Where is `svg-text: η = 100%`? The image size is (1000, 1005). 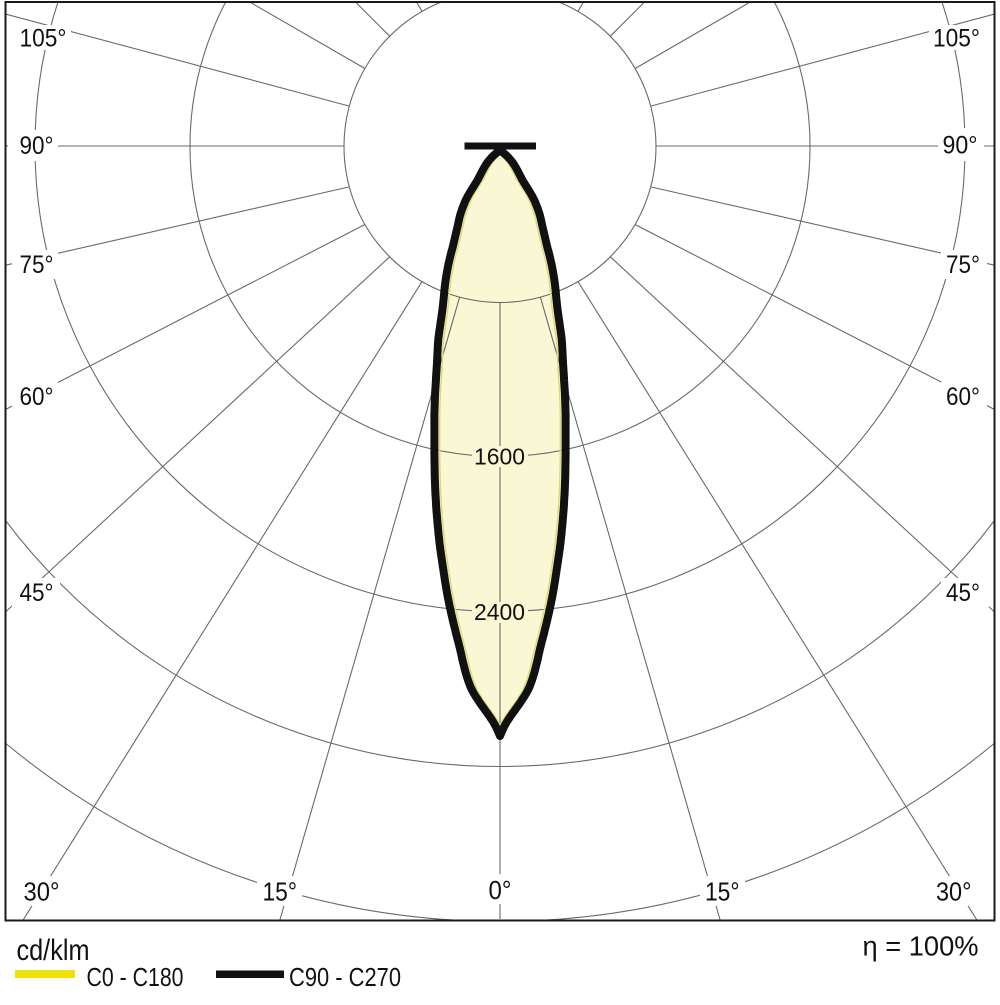
svg-text: η = 100% is located at coordinates (921, 946).